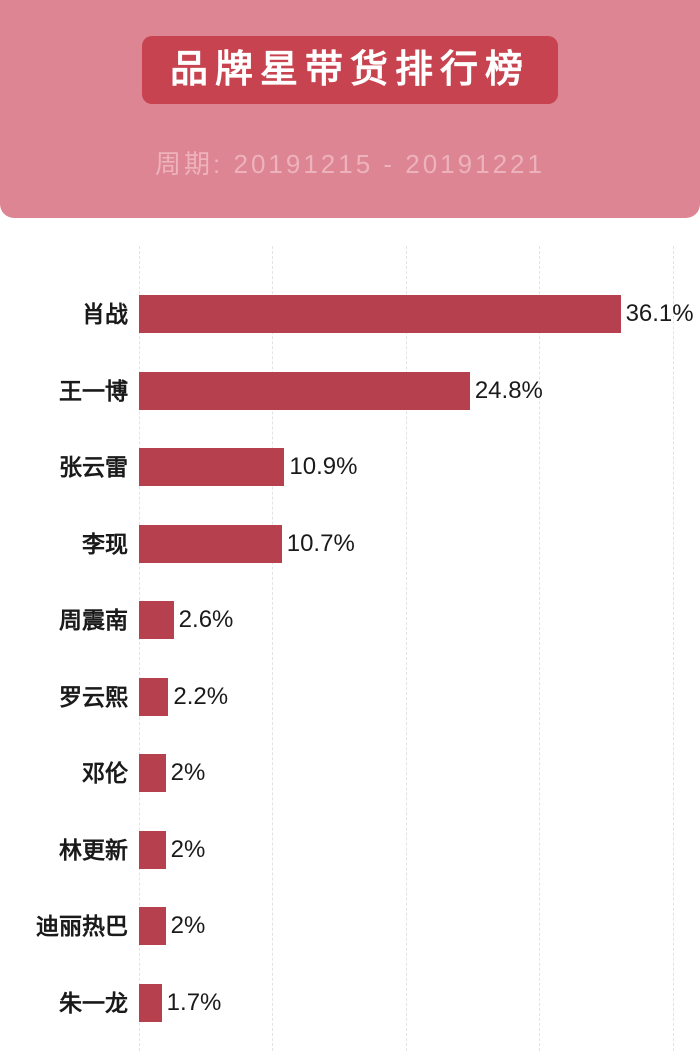  I want to click on chart-row: 肖战 36.1%, so click(350, 314).